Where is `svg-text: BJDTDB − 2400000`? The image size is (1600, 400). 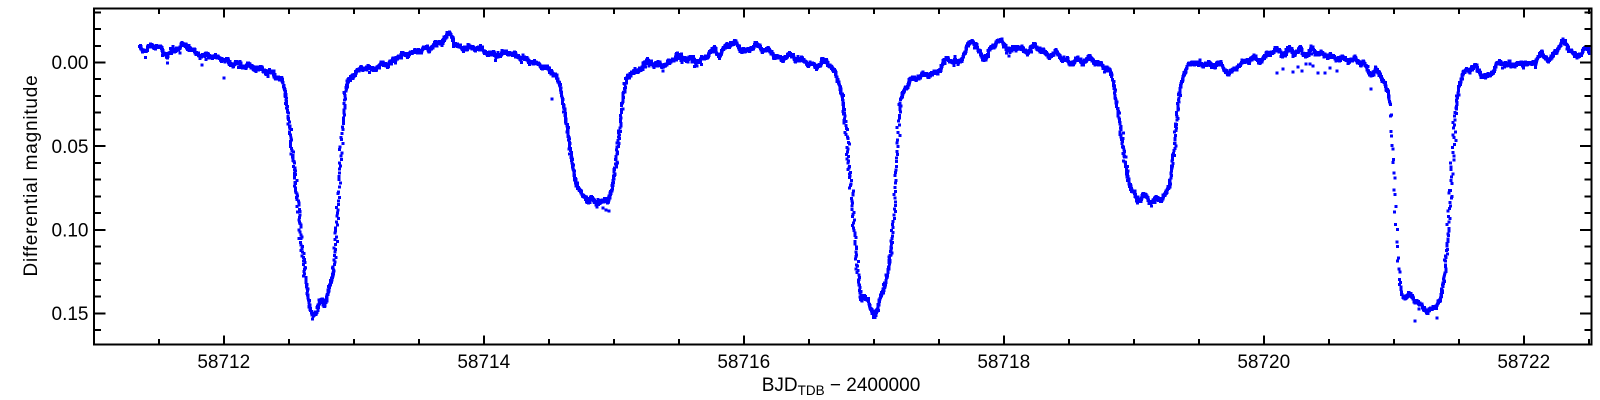
svg-text: BJDTDB − 2400000 is located at coordinates (841, 386).